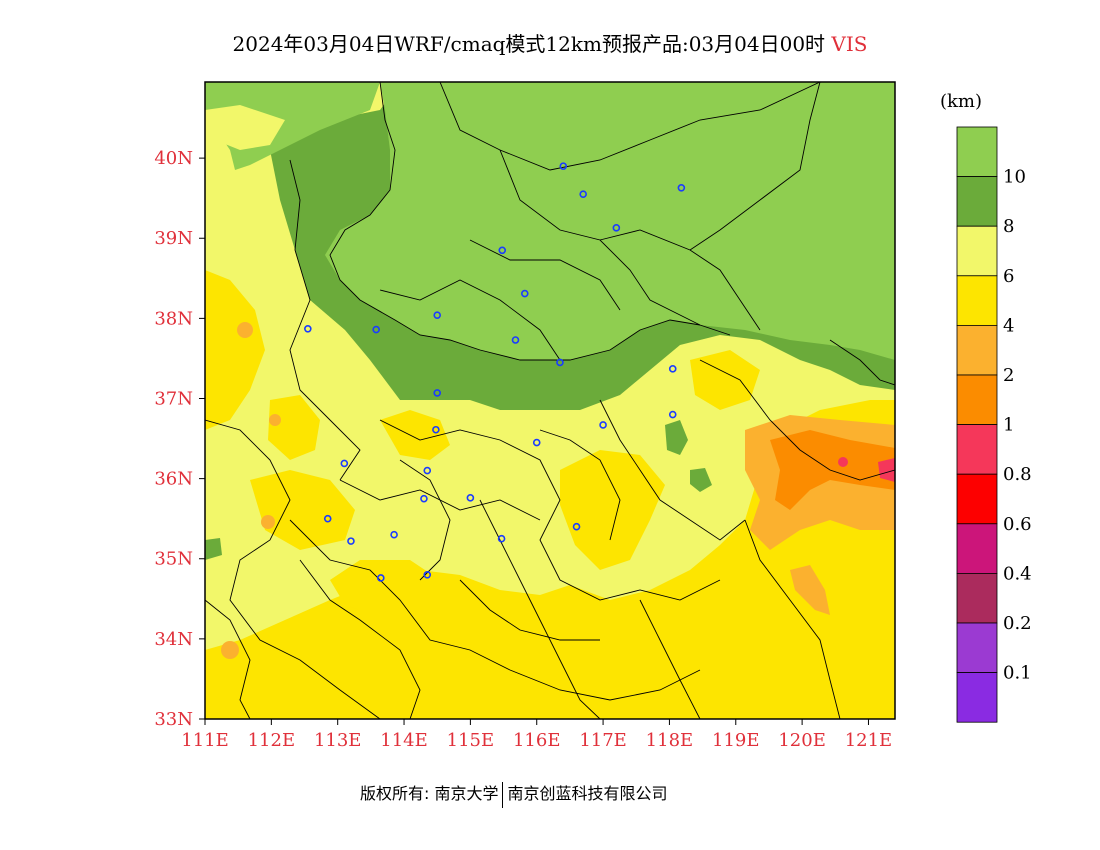 This screenshot has height=850, width=1100. What do you see at coordinates (701, 480) in the screenshot?
I see `vis-field-8-10-small` at bounding box center [701, 480].